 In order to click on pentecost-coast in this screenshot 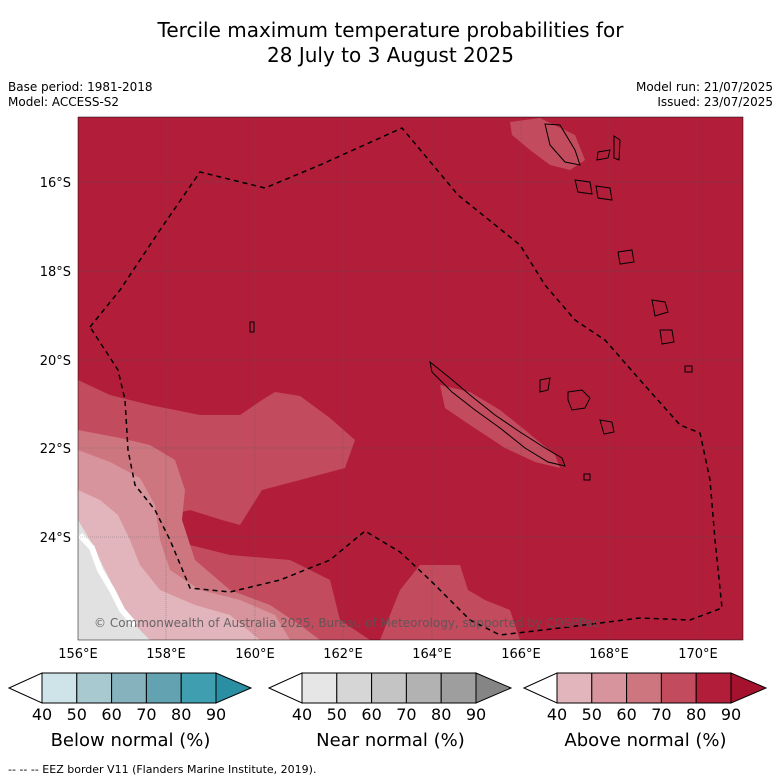, I will do `click(617, 148)`.